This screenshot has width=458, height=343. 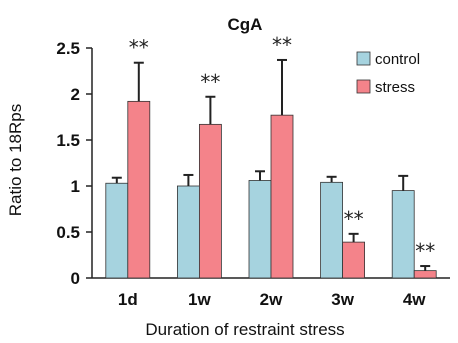 What do you see at coordinates (128, 299) in the screenshot?
I see `x-tick-label: 1d` at bounding box center [128, 299].